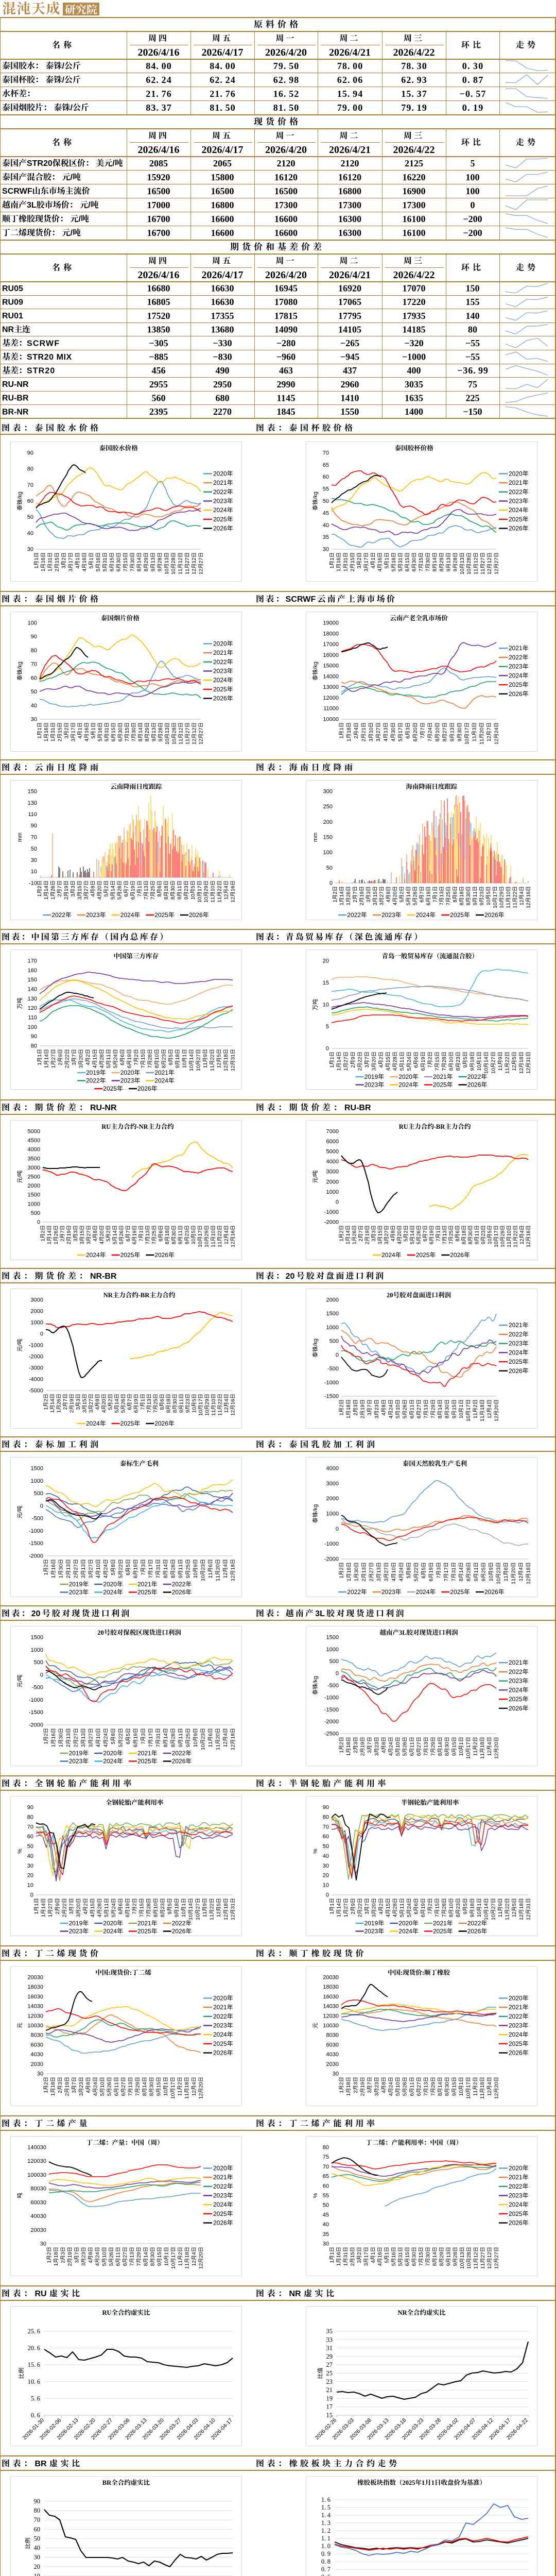 The image size is (556, 2576). What do you see at coordinates (220, 2186) in the screenshot?
I see `svg-text: 2022` at bounding box center [220, 2186].